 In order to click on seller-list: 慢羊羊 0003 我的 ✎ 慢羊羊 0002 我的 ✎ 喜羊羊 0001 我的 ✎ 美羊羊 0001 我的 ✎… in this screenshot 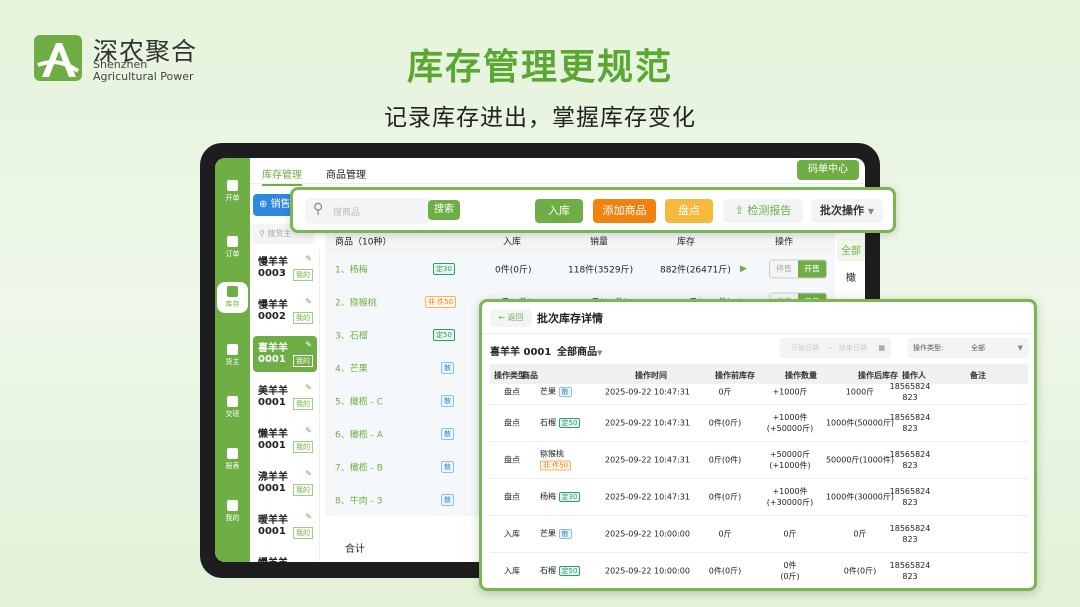, I will do `click(285, 406)`.